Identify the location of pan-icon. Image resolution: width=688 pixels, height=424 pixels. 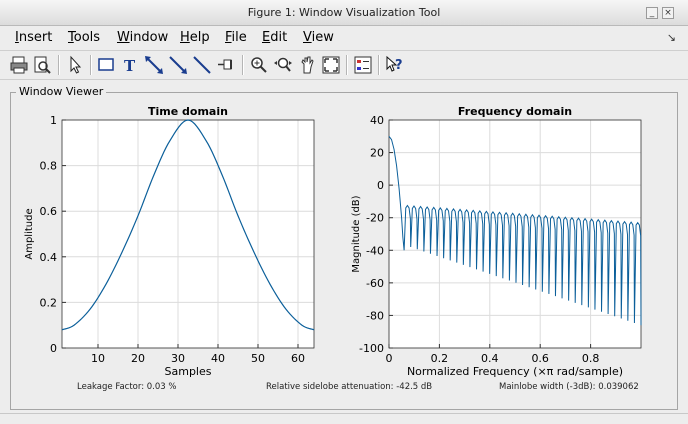
(307, 65).